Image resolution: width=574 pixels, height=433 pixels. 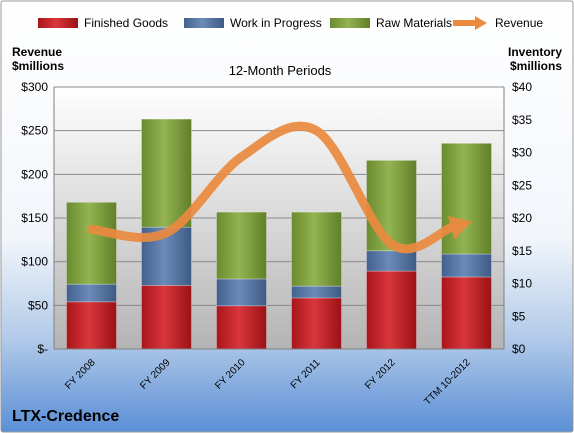 What do you see at coordinates (522, 185) in the screenshot?
I see `right-tick-label-5: $25` at bounding box center [522, 185].